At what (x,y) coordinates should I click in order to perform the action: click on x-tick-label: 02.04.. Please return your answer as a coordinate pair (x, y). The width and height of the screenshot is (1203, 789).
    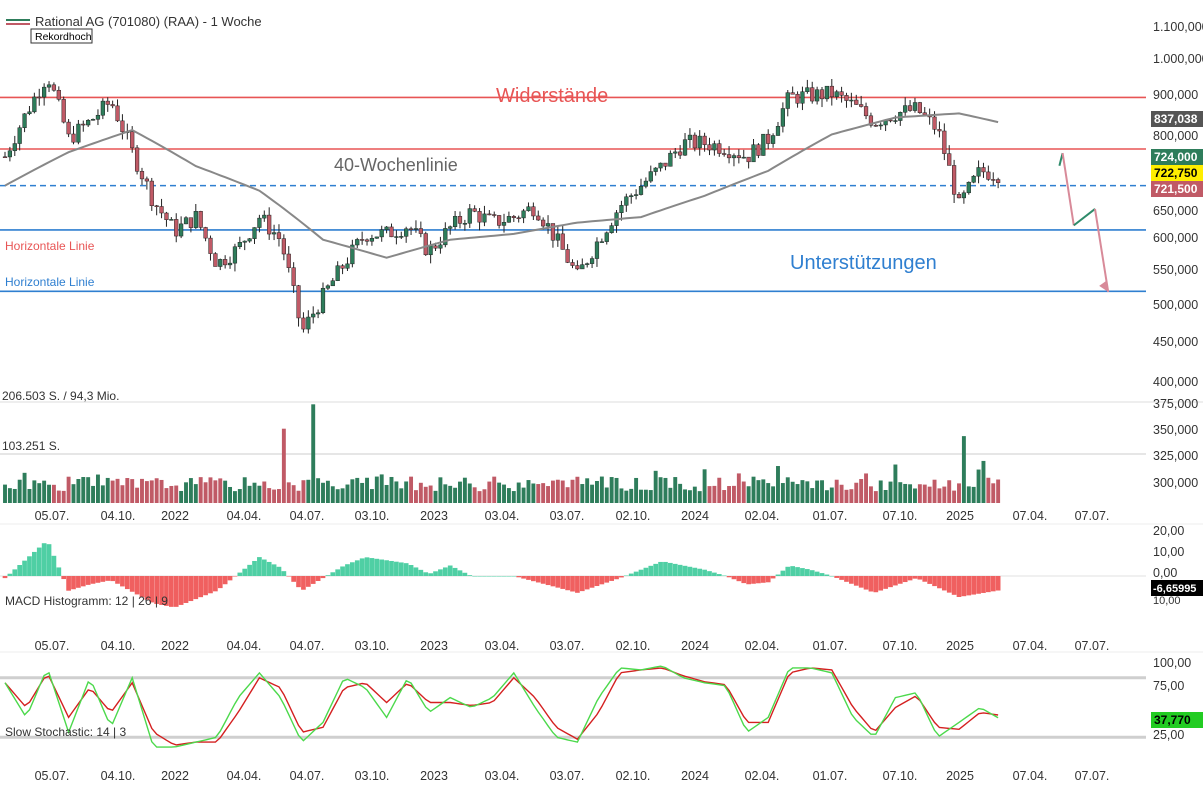
    Looking at the image, I should click on (762, 516).